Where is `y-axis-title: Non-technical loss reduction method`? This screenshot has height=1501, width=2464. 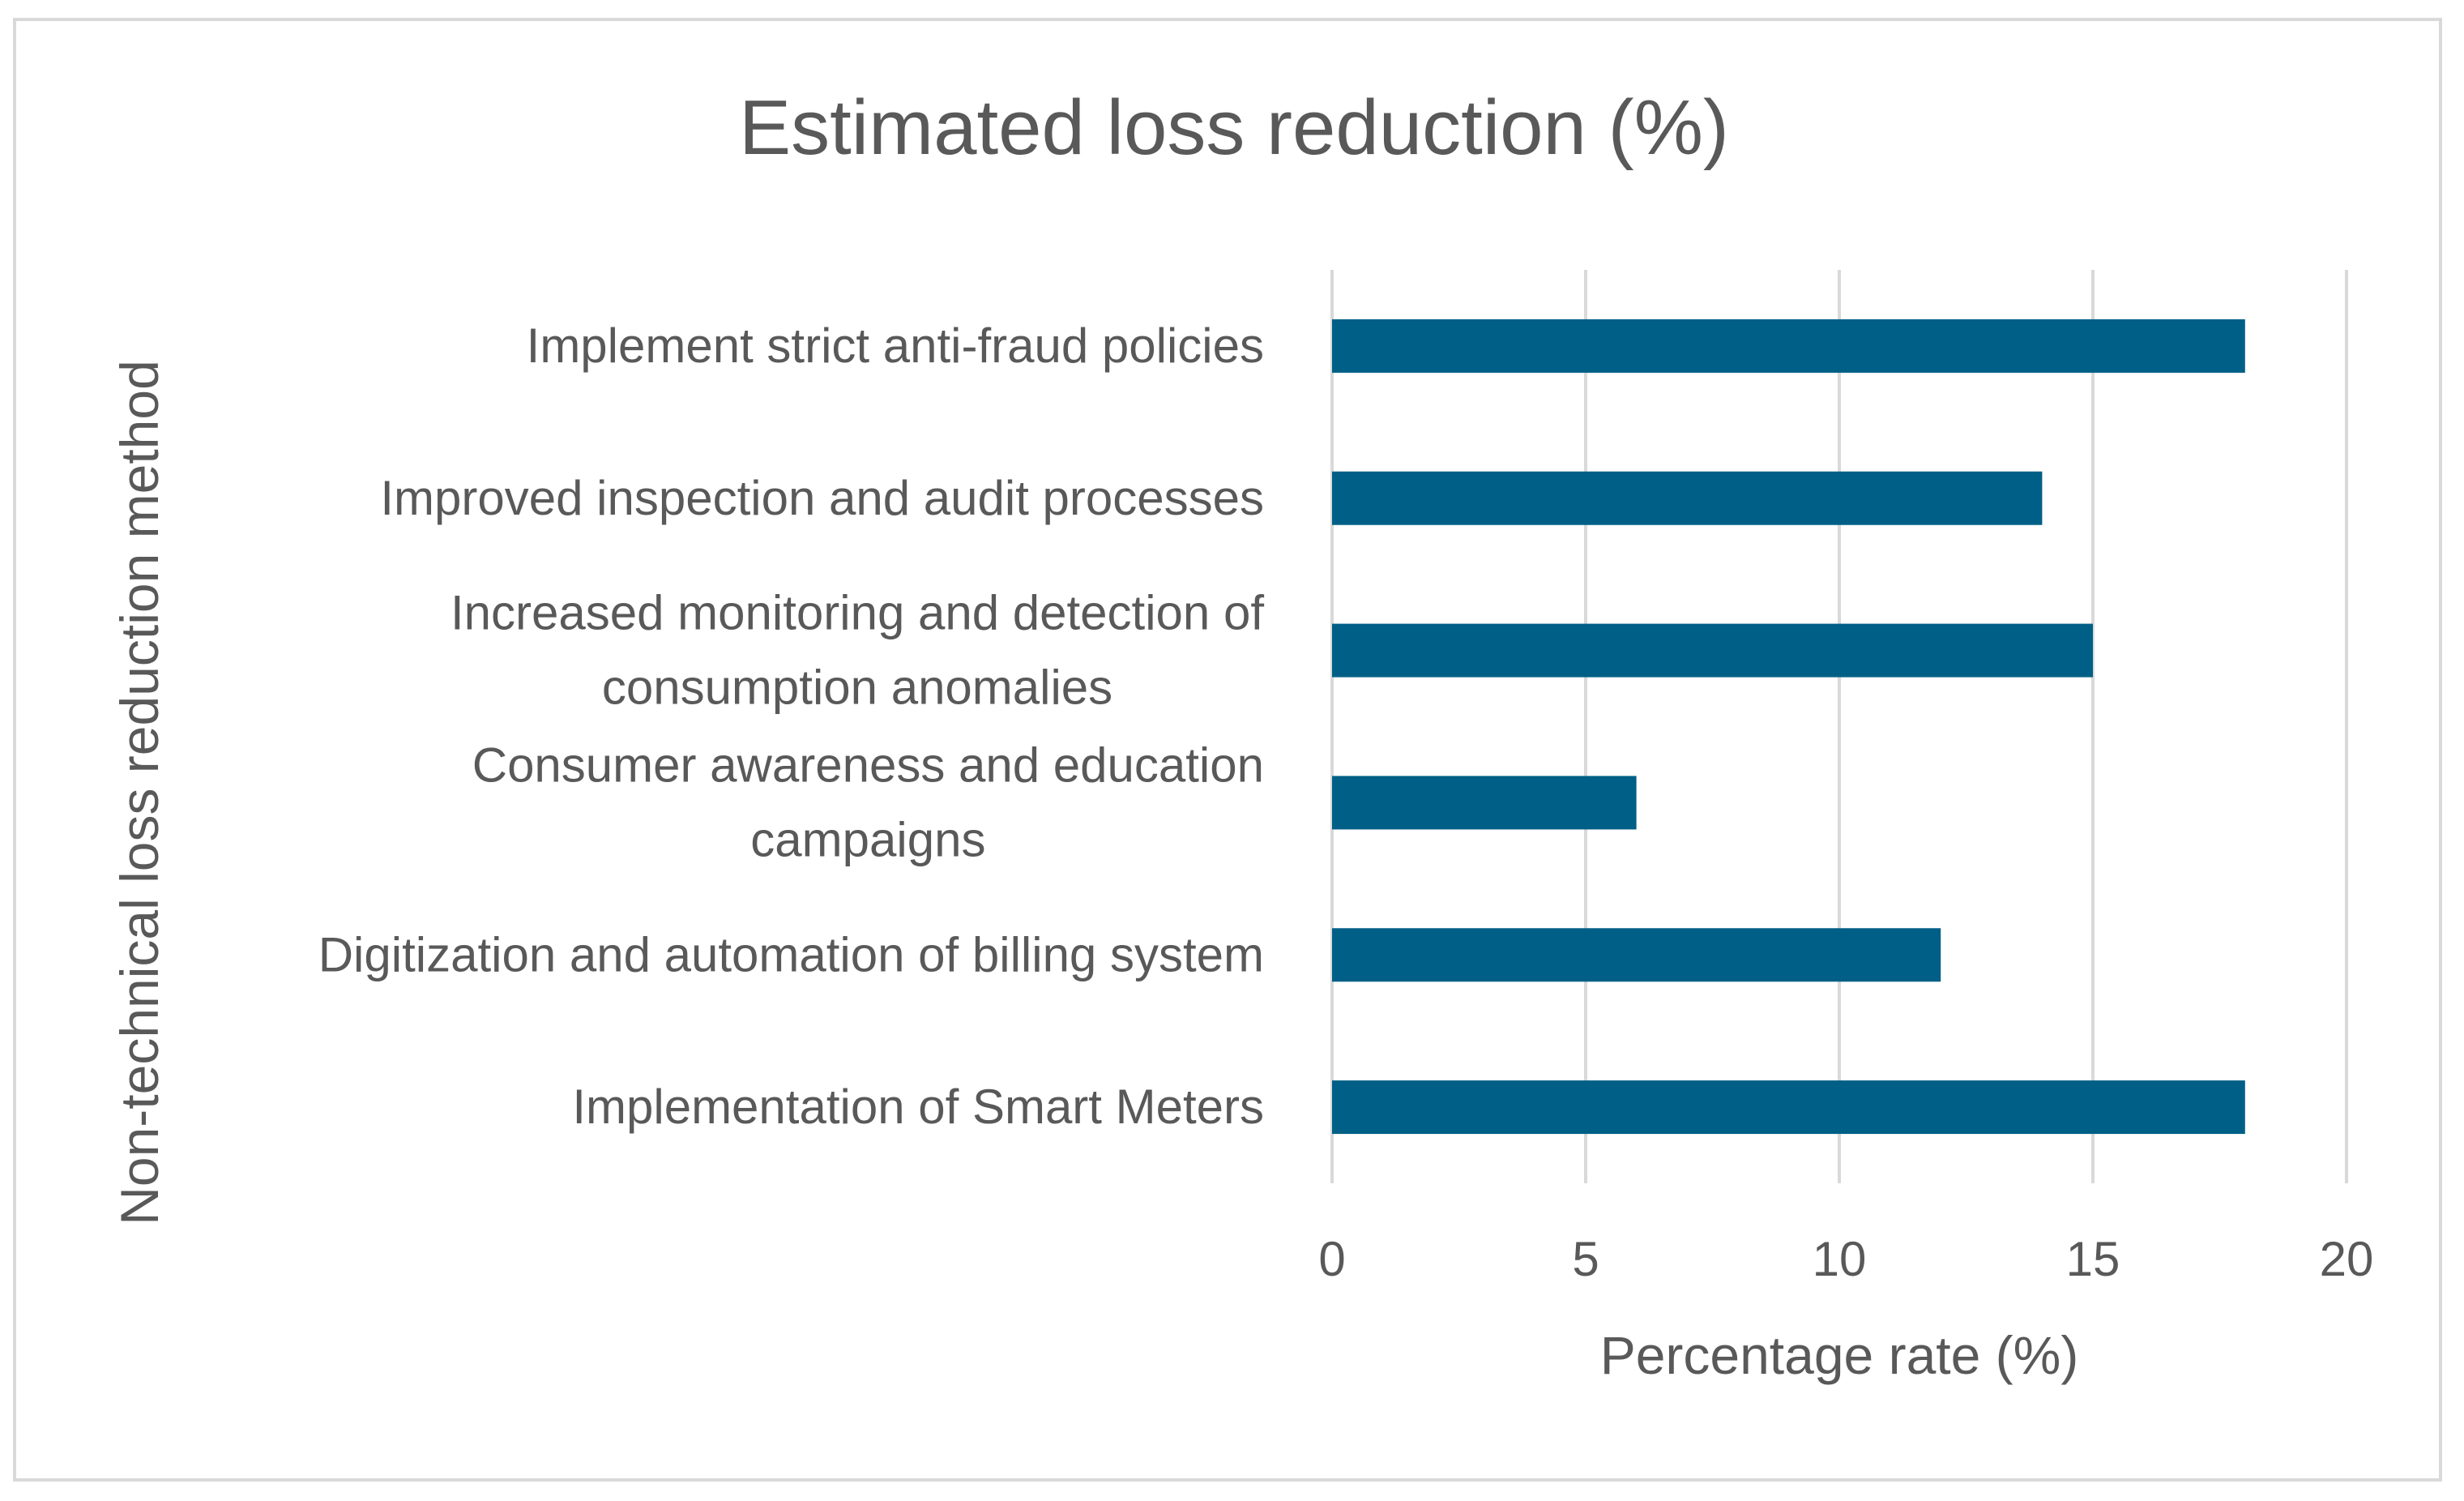 y-axis-title: Non-technical loss reduction method is located at coordinates (139, 792).